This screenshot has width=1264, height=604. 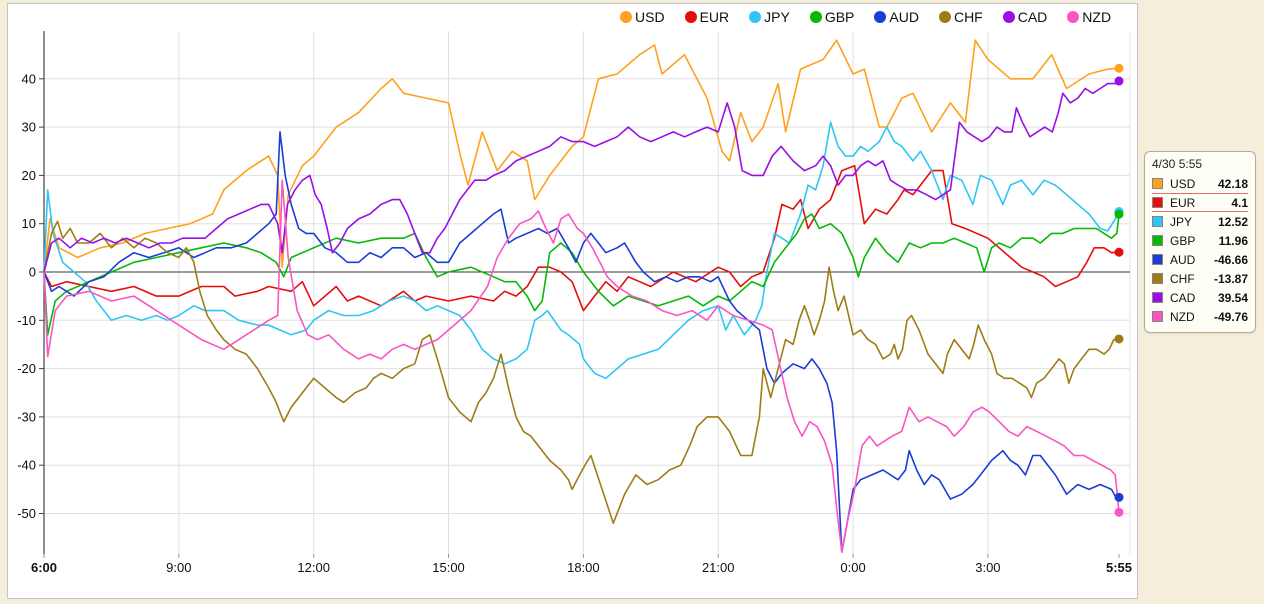 What do you see at coordinates (1183, 183) in the screenshot?
I see `currency-label: USD` at bounding box center [1183, 183].